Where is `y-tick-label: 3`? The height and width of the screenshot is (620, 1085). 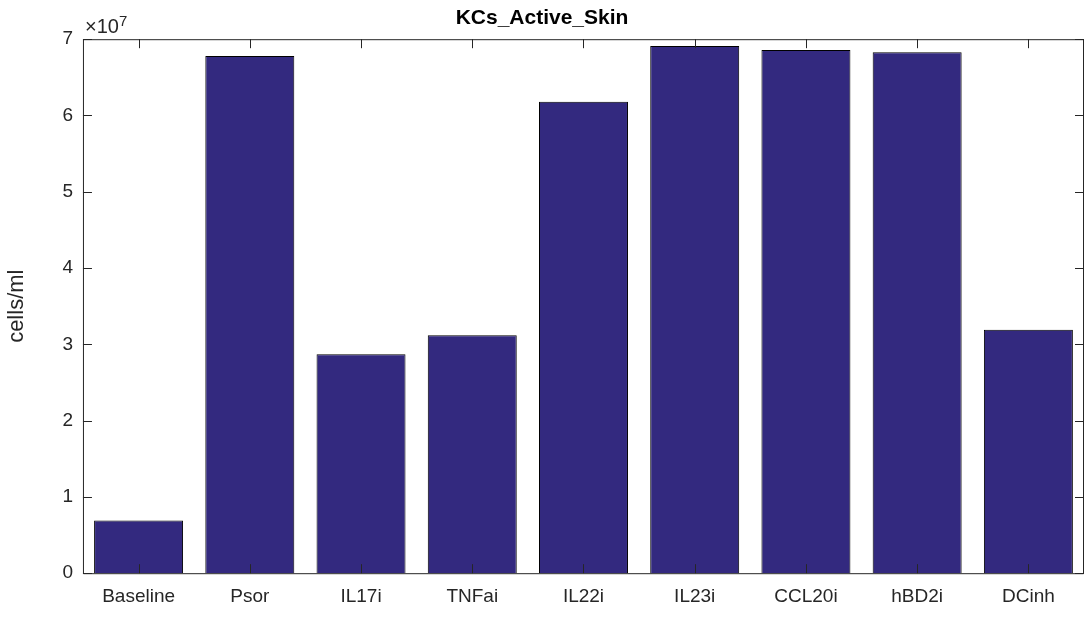
y-tick-label: 3 is located at coordinates (67, 343).